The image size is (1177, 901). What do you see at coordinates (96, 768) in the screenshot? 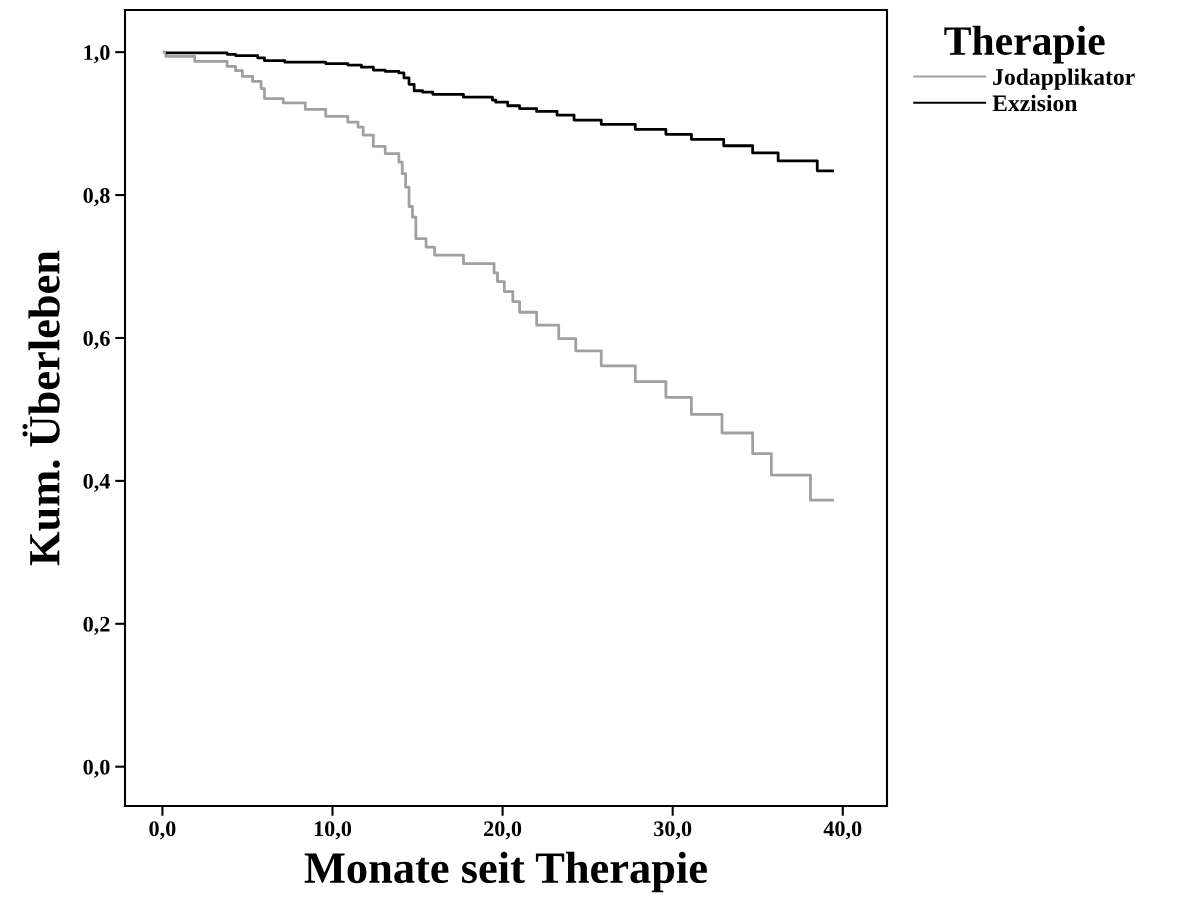
I see `y-tick-label: 0,0` at bounding box center [96, 768].